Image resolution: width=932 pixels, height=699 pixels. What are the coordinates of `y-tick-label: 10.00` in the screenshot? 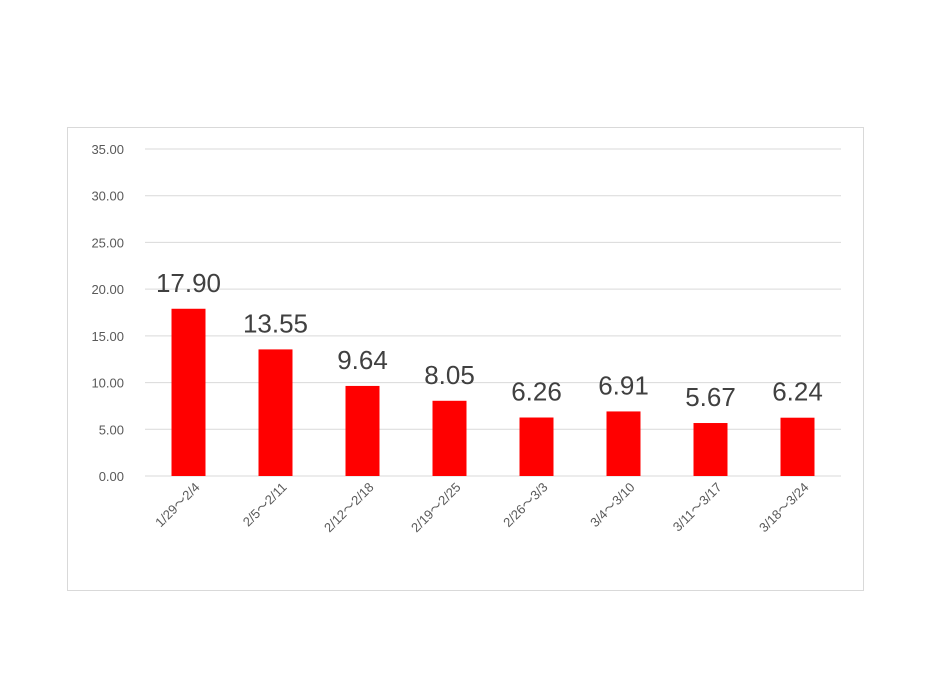 It's located at (107, 383).